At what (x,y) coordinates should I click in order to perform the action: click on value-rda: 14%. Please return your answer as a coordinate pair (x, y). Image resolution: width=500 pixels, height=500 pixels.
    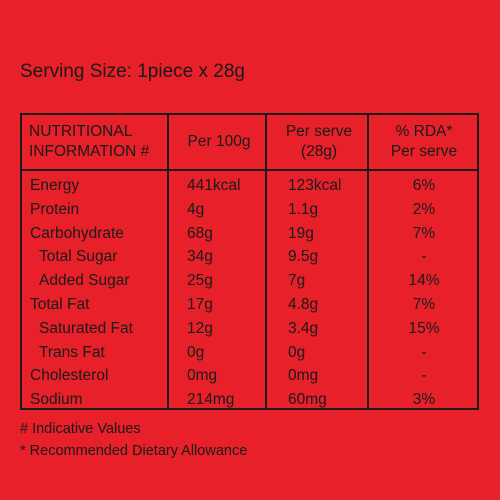
    Looking at the image, I should click on (424, 281).